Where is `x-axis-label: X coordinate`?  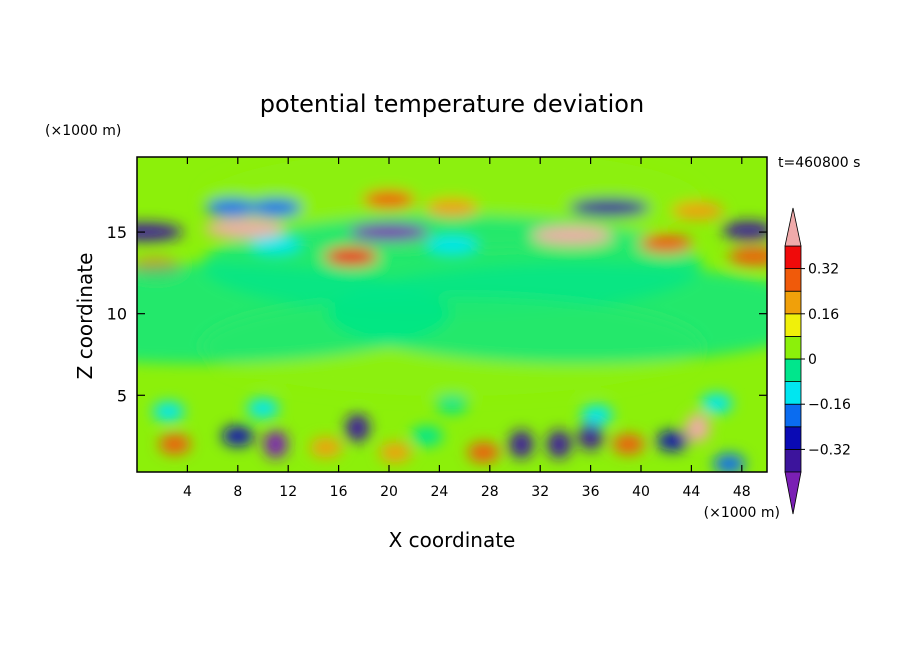 x-axis-label: X coordinate is located at coordinates (452, 540).